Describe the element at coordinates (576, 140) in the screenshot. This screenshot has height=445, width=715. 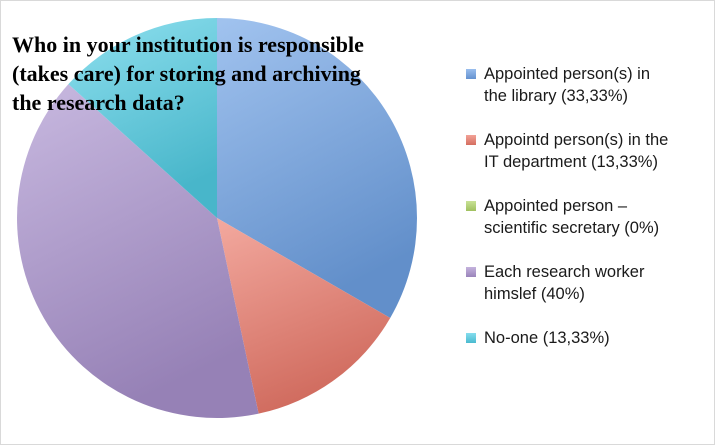
I see `legend-label-line-1: Appointd person(s) in the` at that location.